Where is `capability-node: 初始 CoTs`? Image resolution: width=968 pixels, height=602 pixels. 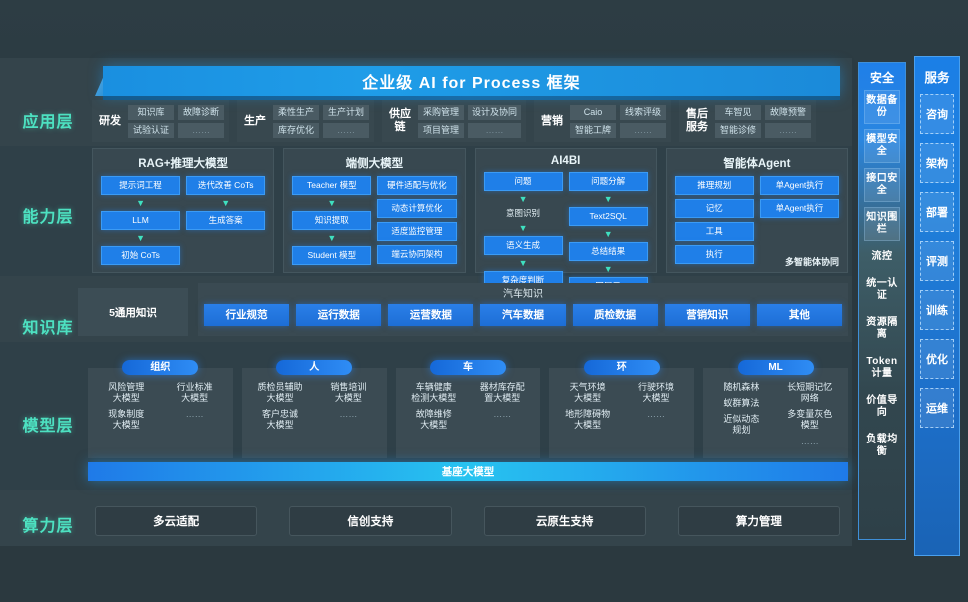 capability-node: 初始 CoTs is located at coordinates (141, 255).